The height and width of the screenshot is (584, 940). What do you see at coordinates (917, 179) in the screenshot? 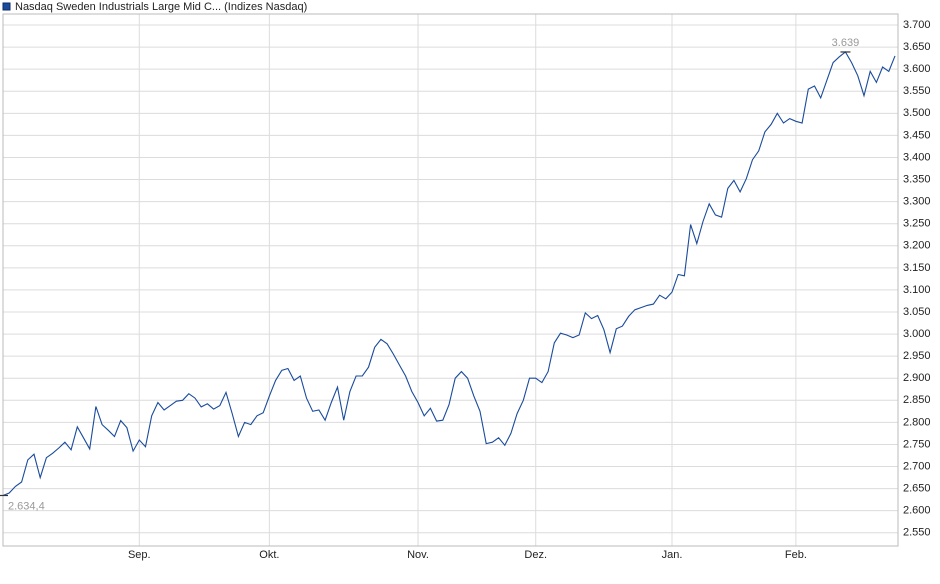
I see `y-tick-label: 3.350` at bounding box center [917, 179].